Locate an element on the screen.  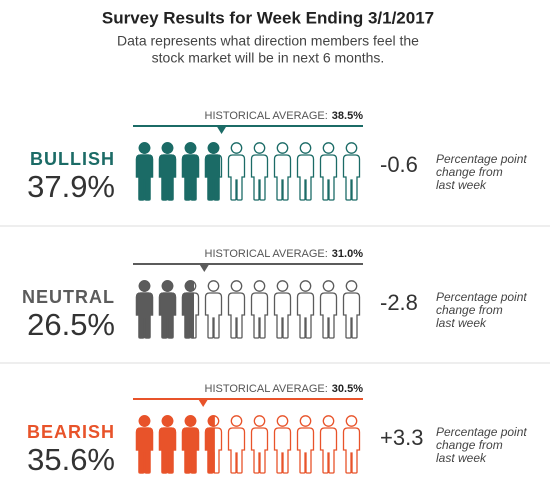
average-label: 30.5% is located at coordinates (347, 389).